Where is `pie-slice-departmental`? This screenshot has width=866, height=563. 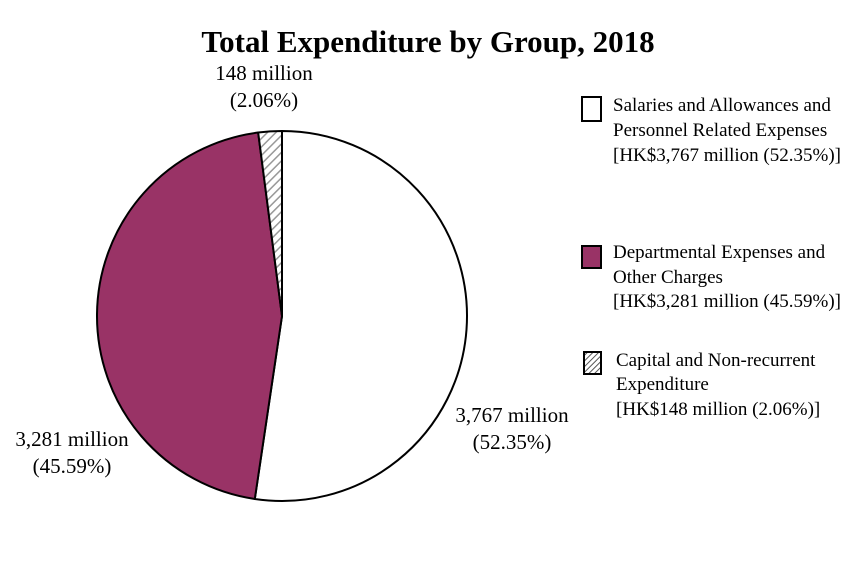
pie-slice-departmental is located at coordinates (189, 315).